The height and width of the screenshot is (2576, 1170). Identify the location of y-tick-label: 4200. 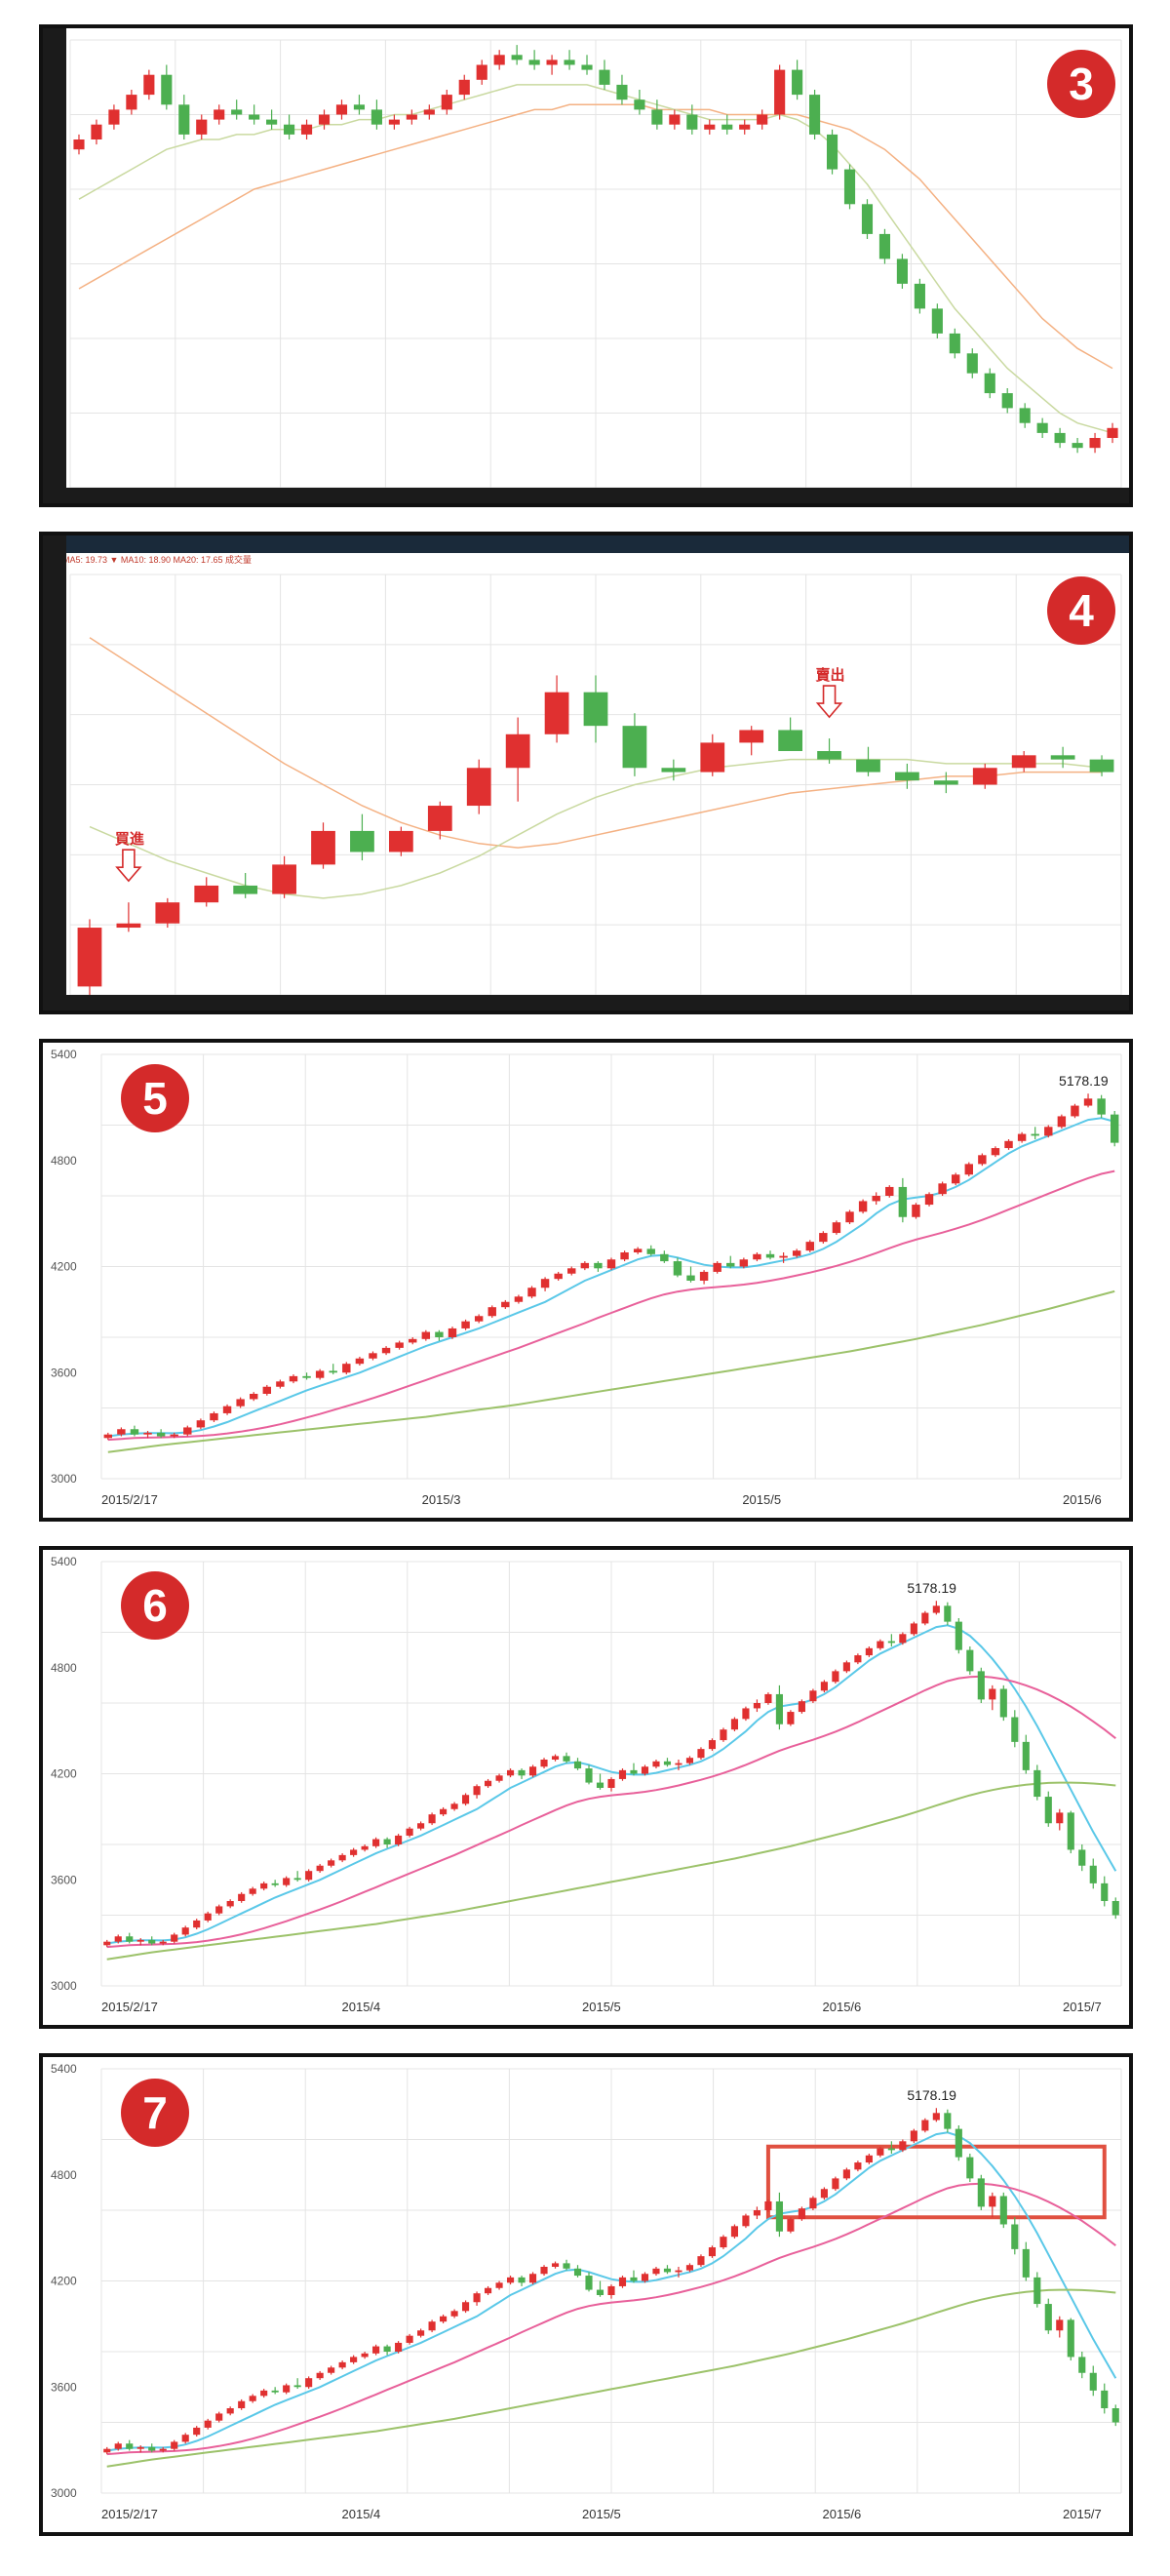
(64, 1774).